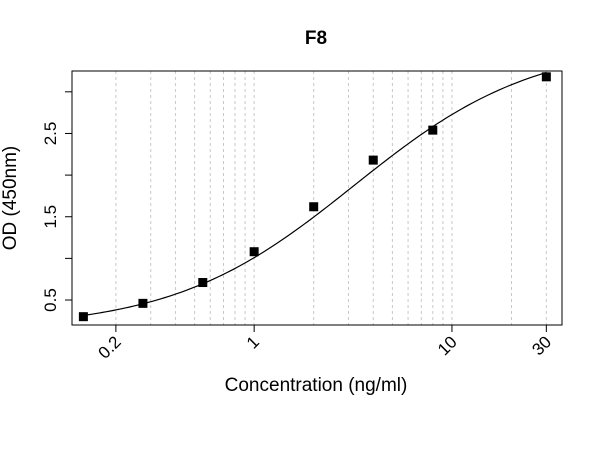 The height and width of the screenshot is (450, 600). What do you see at coordinates (541, 345) in the screenshot?
I see `x-tick-label: 30` at bounding box center [541, 345].